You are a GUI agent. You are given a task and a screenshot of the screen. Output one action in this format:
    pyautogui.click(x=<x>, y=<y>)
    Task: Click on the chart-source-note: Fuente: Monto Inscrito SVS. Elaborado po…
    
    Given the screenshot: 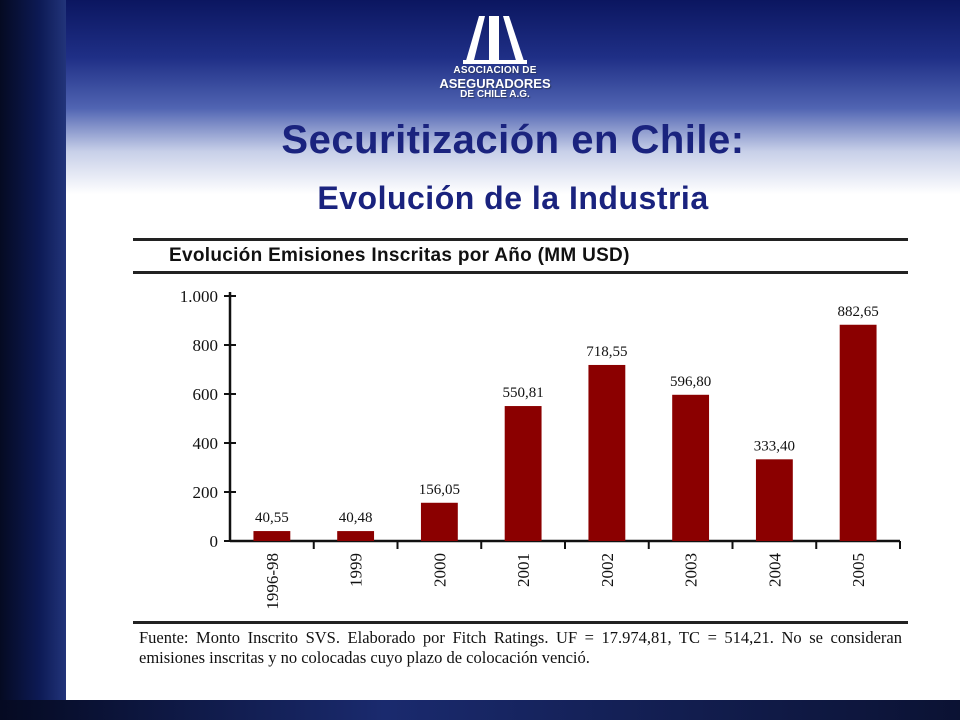 What is the action you would take?
    pyautogui.click(x=520, y=644)
    